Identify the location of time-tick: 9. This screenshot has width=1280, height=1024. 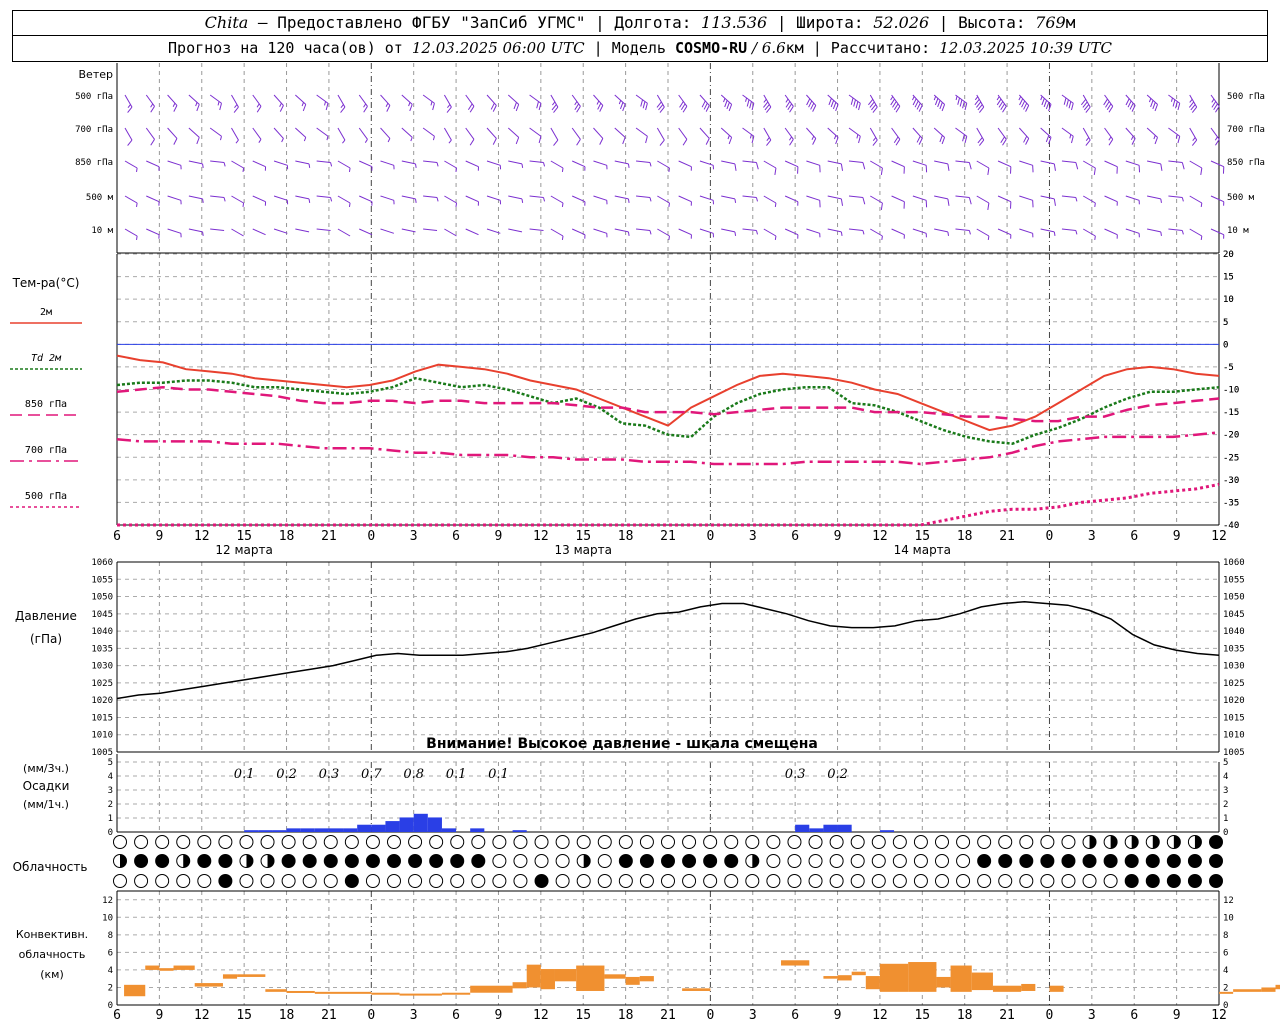
(499, 536).